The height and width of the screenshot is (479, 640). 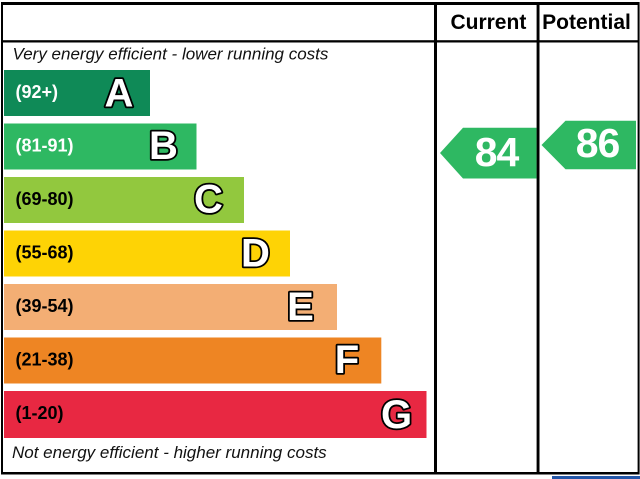 I want to click on svg-text: (39-54), so click(x=45, y=306).